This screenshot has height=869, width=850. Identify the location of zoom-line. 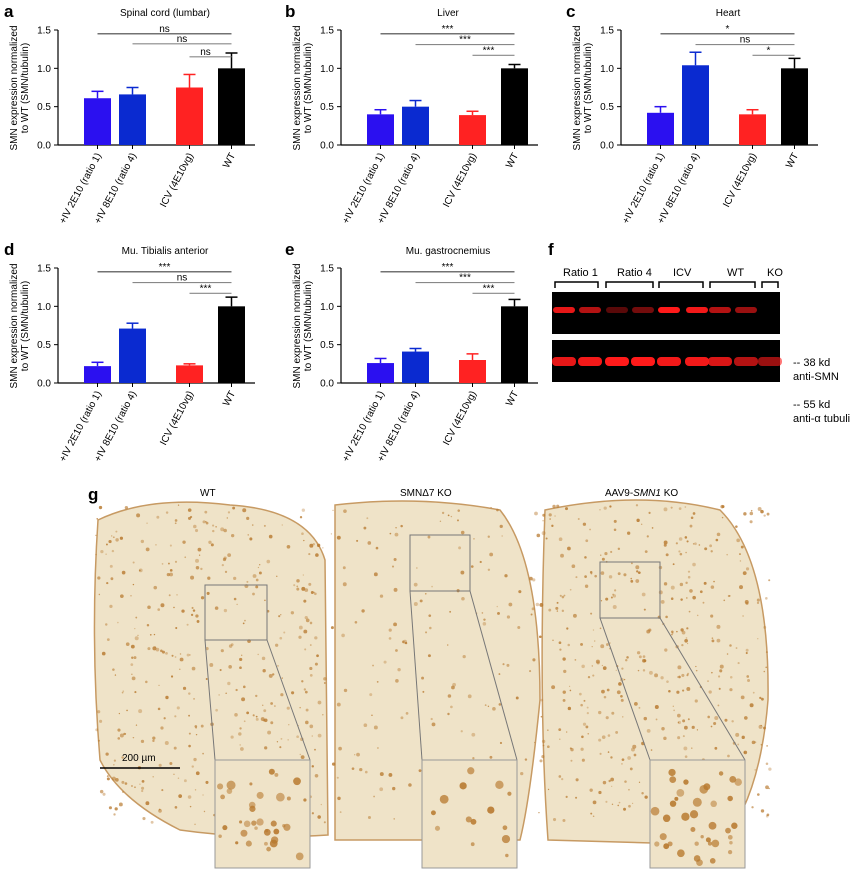
(210, 700).